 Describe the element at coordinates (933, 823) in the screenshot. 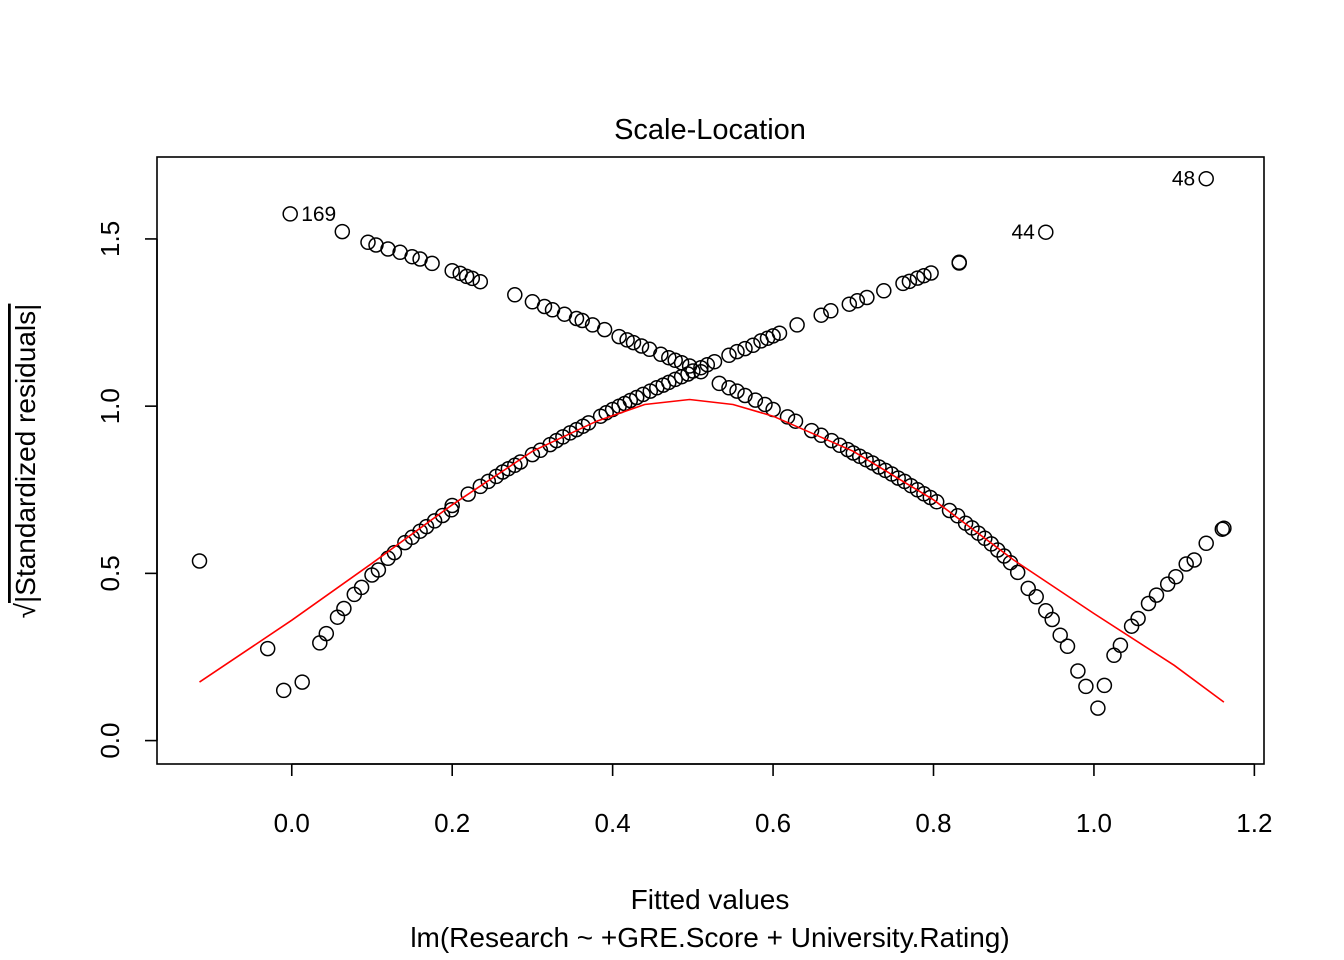

I see `x-tick-label: 0.8` at that location.